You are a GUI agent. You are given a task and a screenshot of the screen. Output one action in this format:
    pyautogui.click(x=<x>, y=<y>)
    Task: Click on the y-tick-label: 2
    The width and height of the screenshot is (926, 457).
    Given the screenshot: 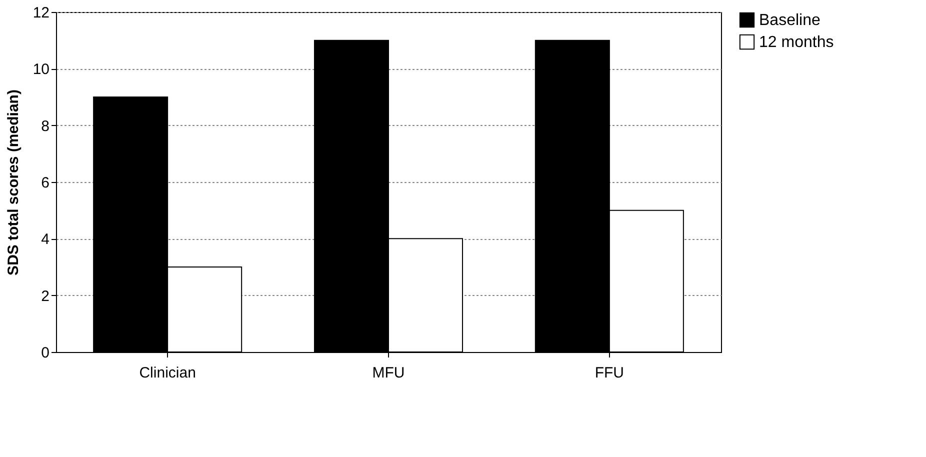 What is the action you would take?
    pyautogui.click(x=45, y=296)
    